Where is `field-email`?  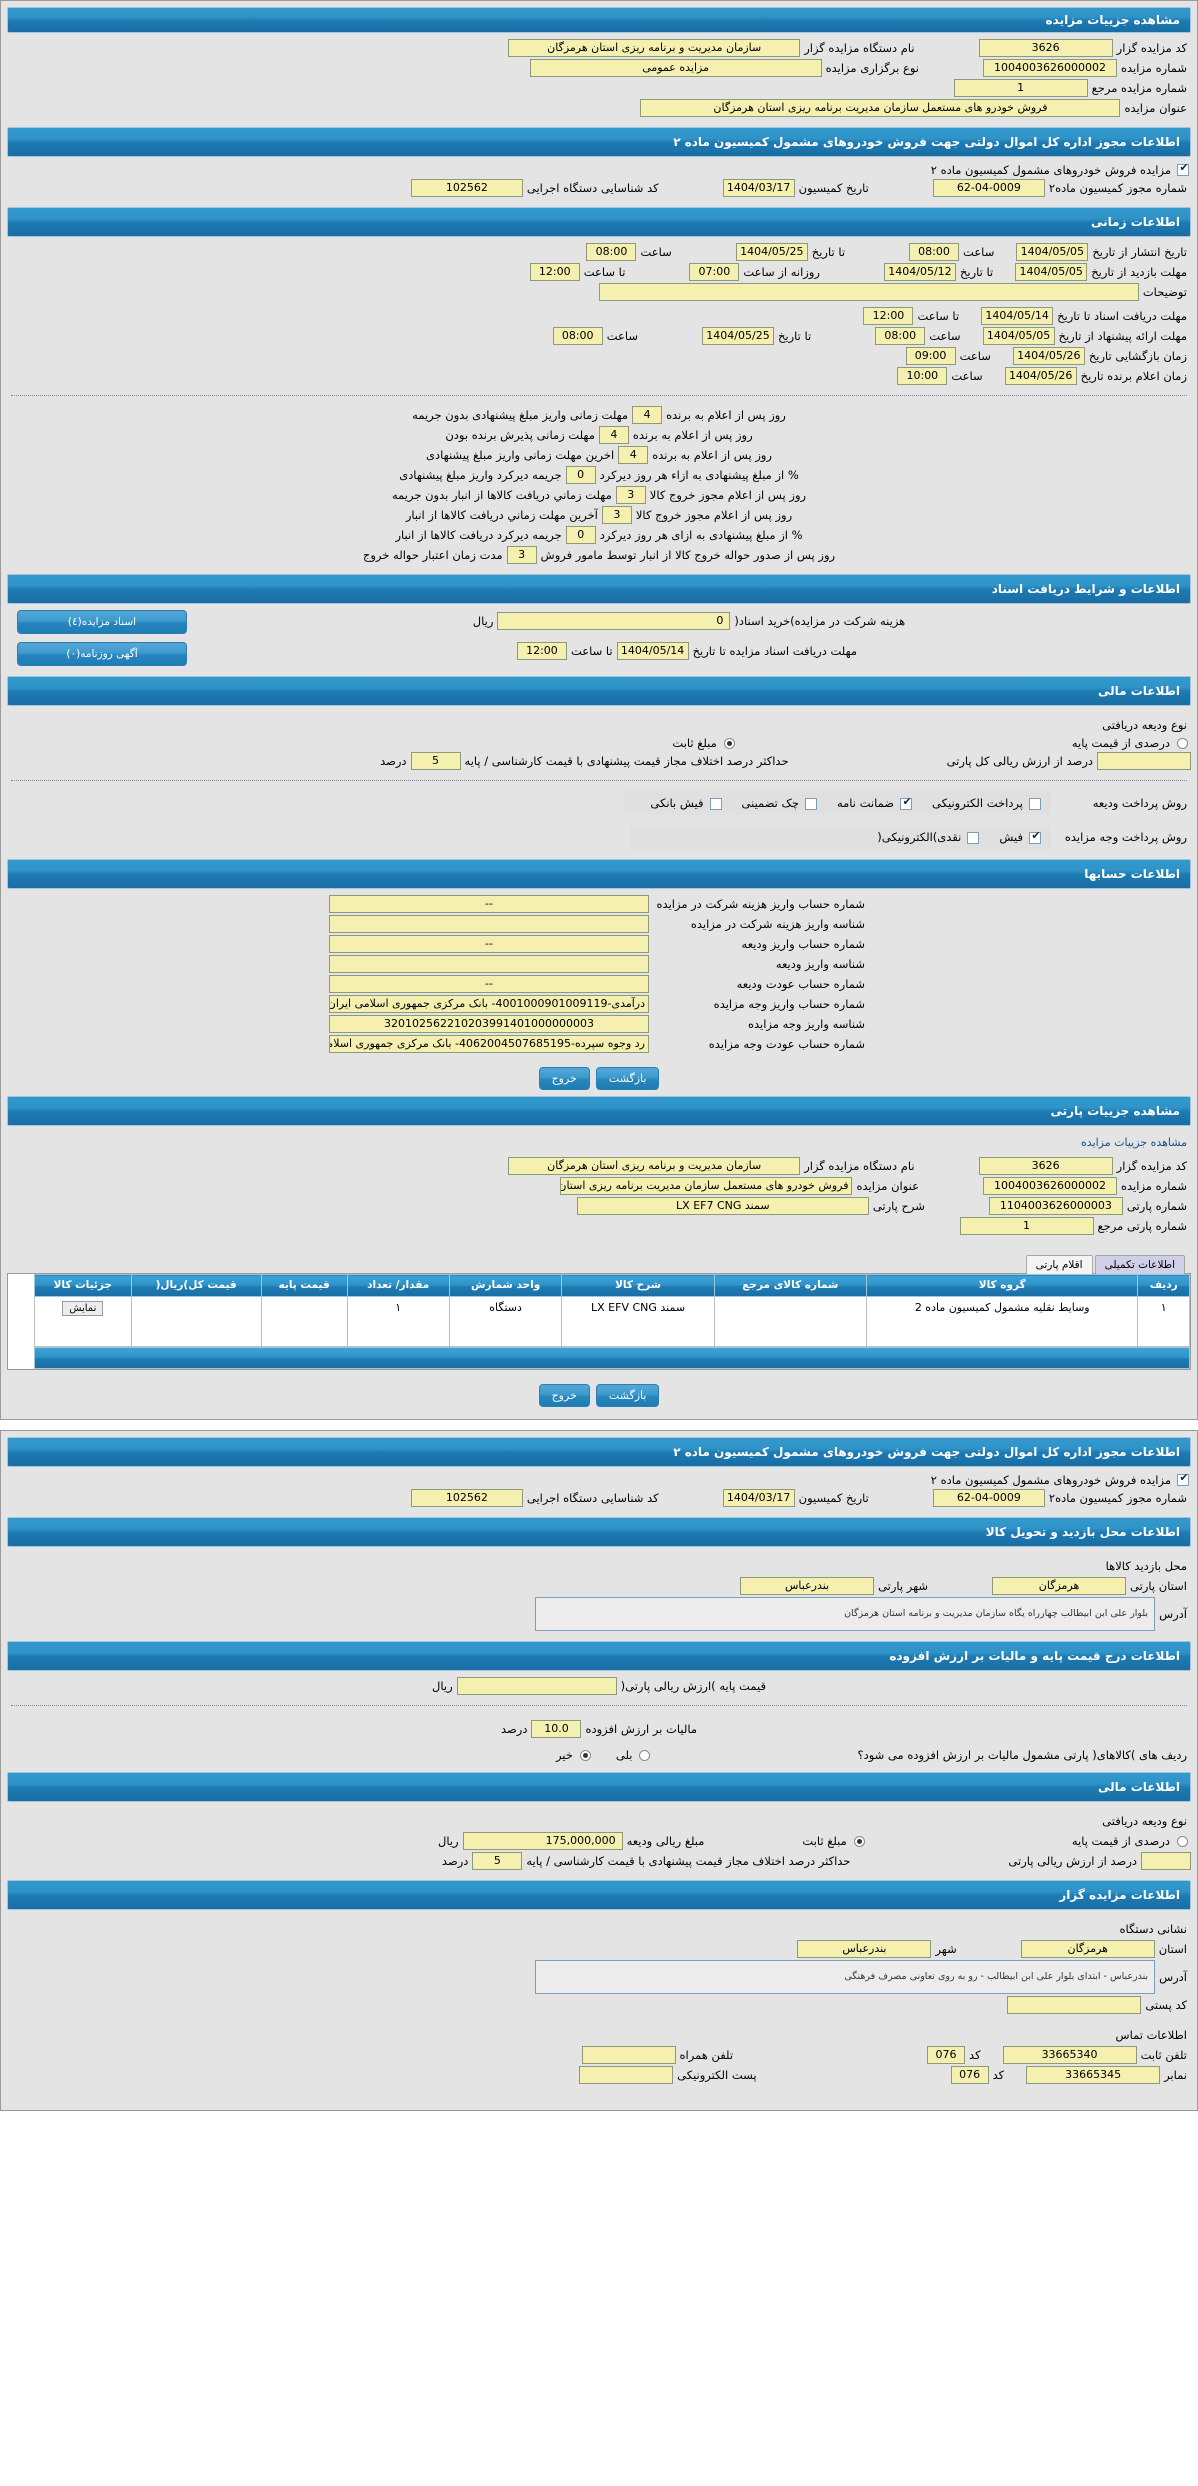
field-email is located at coordinates (626, 2075).